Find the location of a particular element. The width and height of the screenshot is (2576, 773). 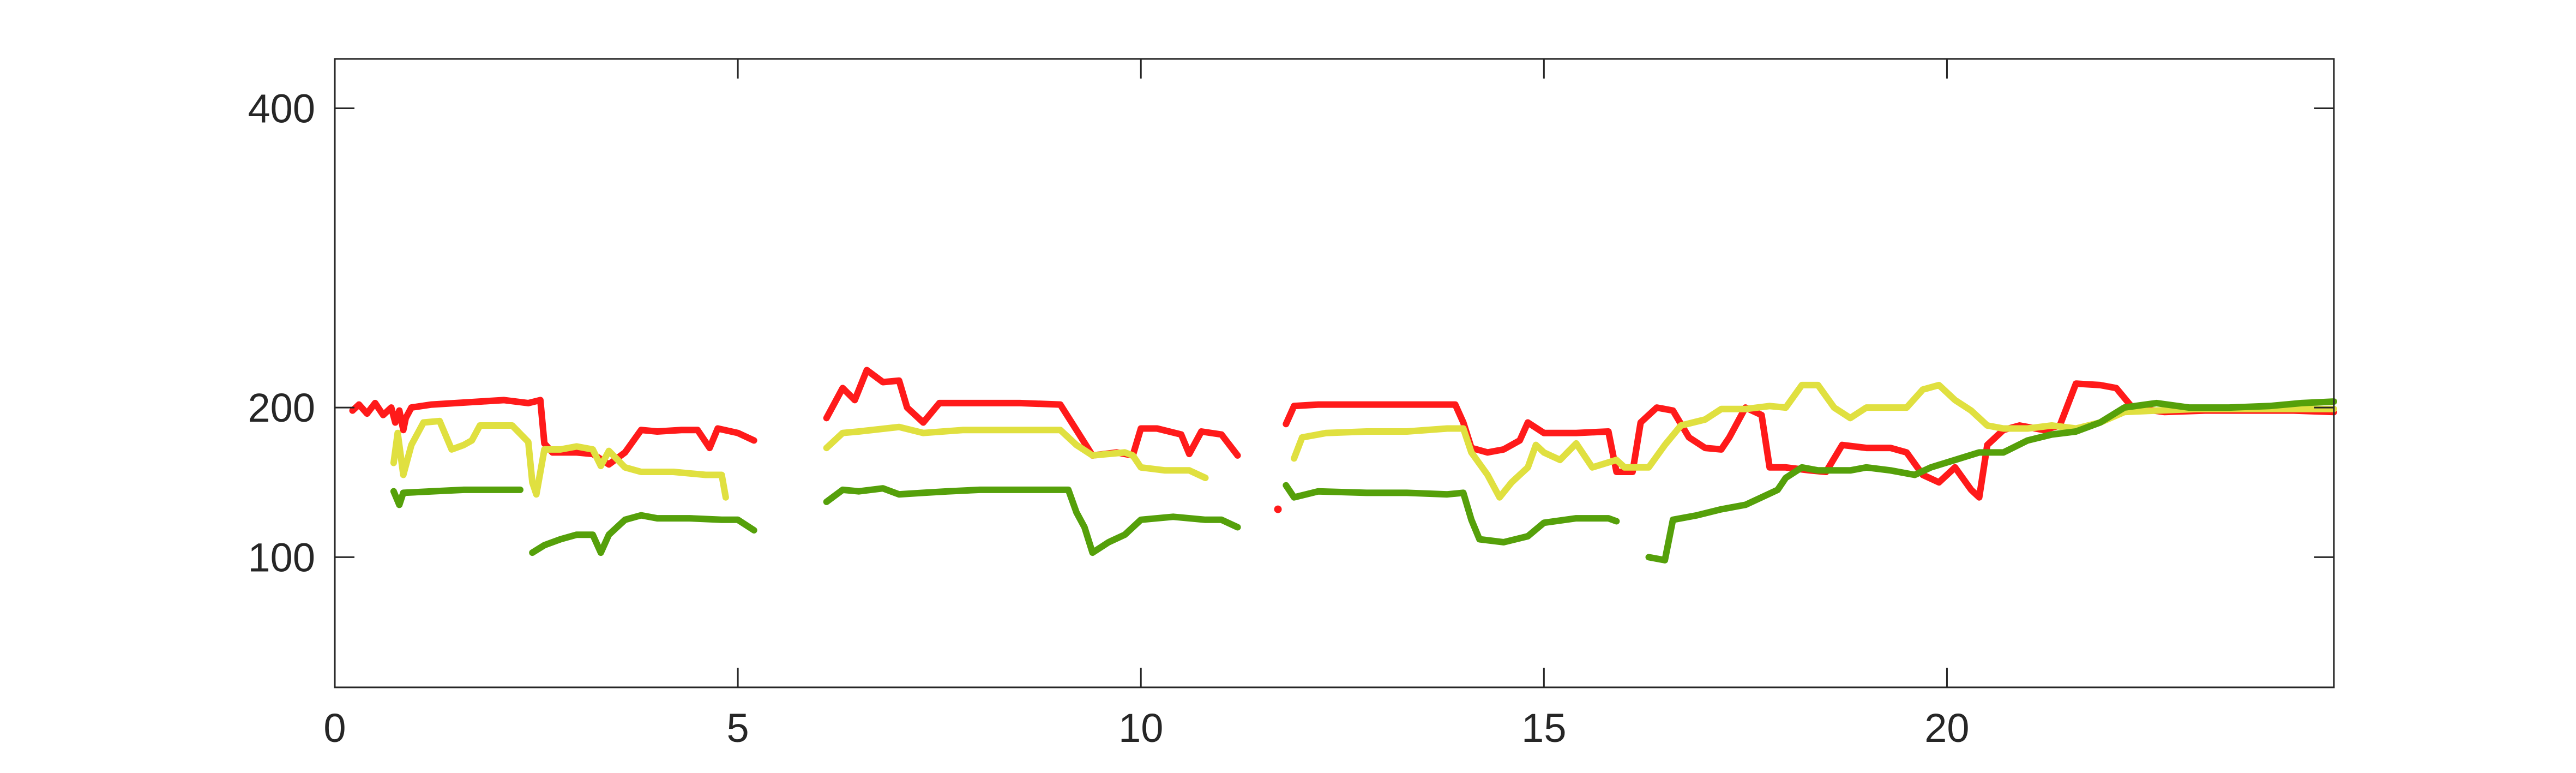

x-tick-label: 0 is located at coordinates (334, 728).